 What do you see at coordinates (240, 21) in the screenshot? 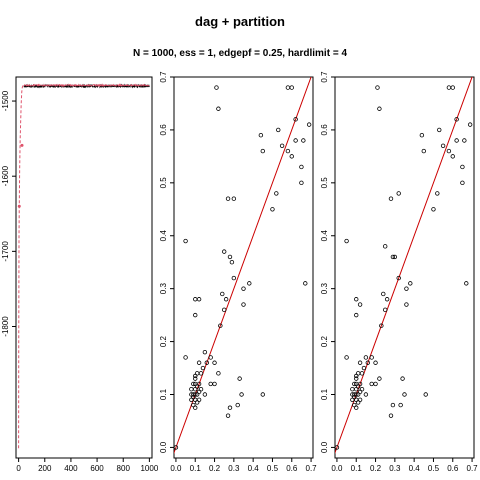
I see `page-title: dag + partition` at bounding box center [240, 21].